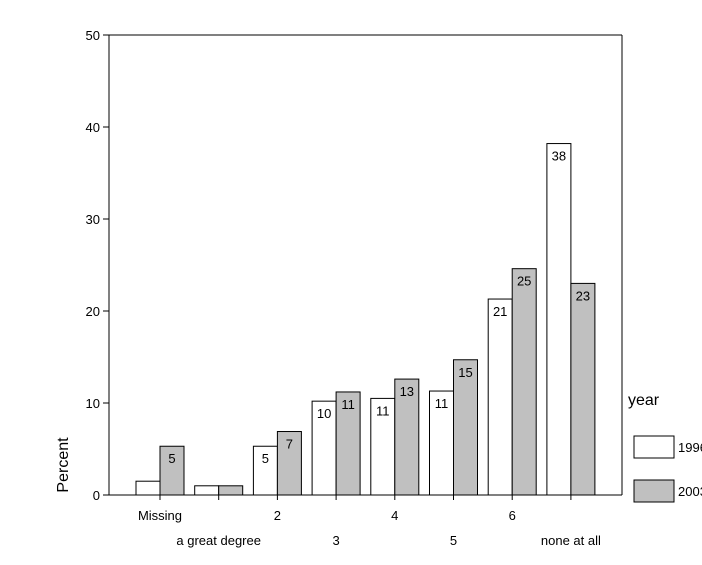  I want to click on legend-swatch-2003, so click(654, 491).